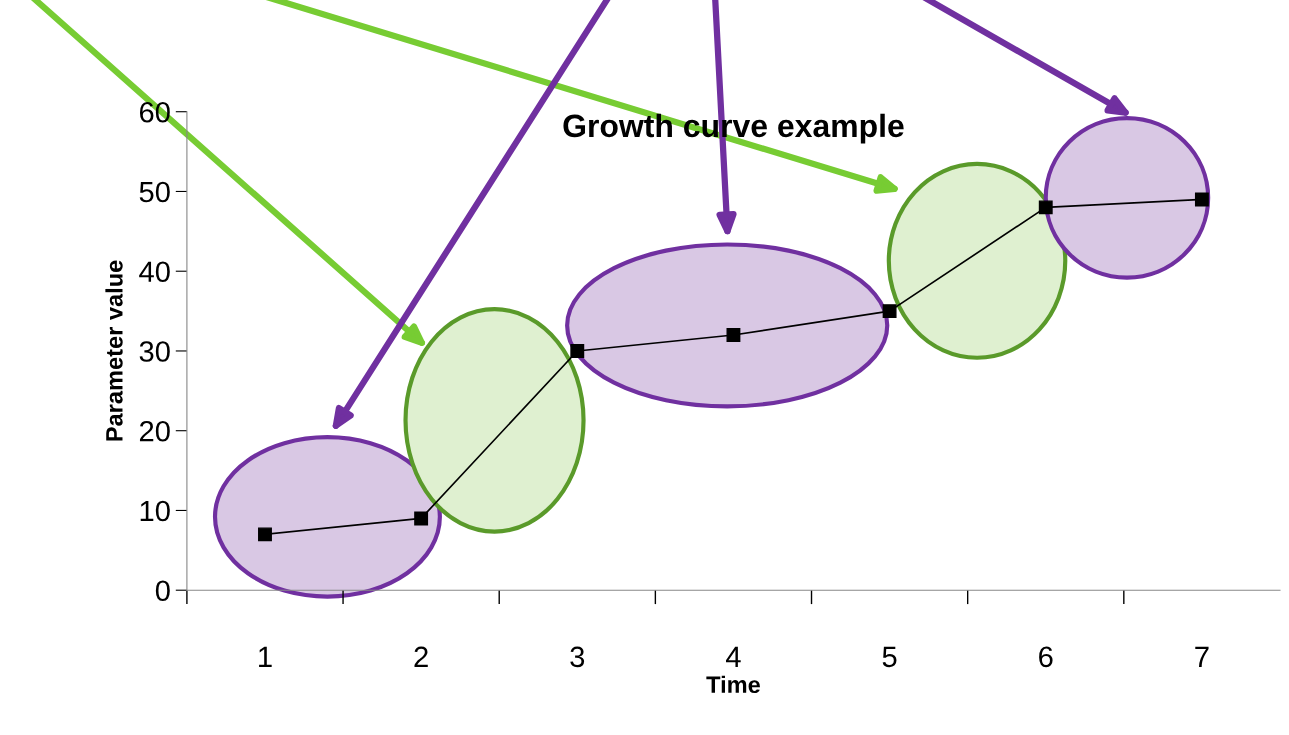 The image size is (1289, 735). I want to click on y-tick-label: 50, so click(154, 192).